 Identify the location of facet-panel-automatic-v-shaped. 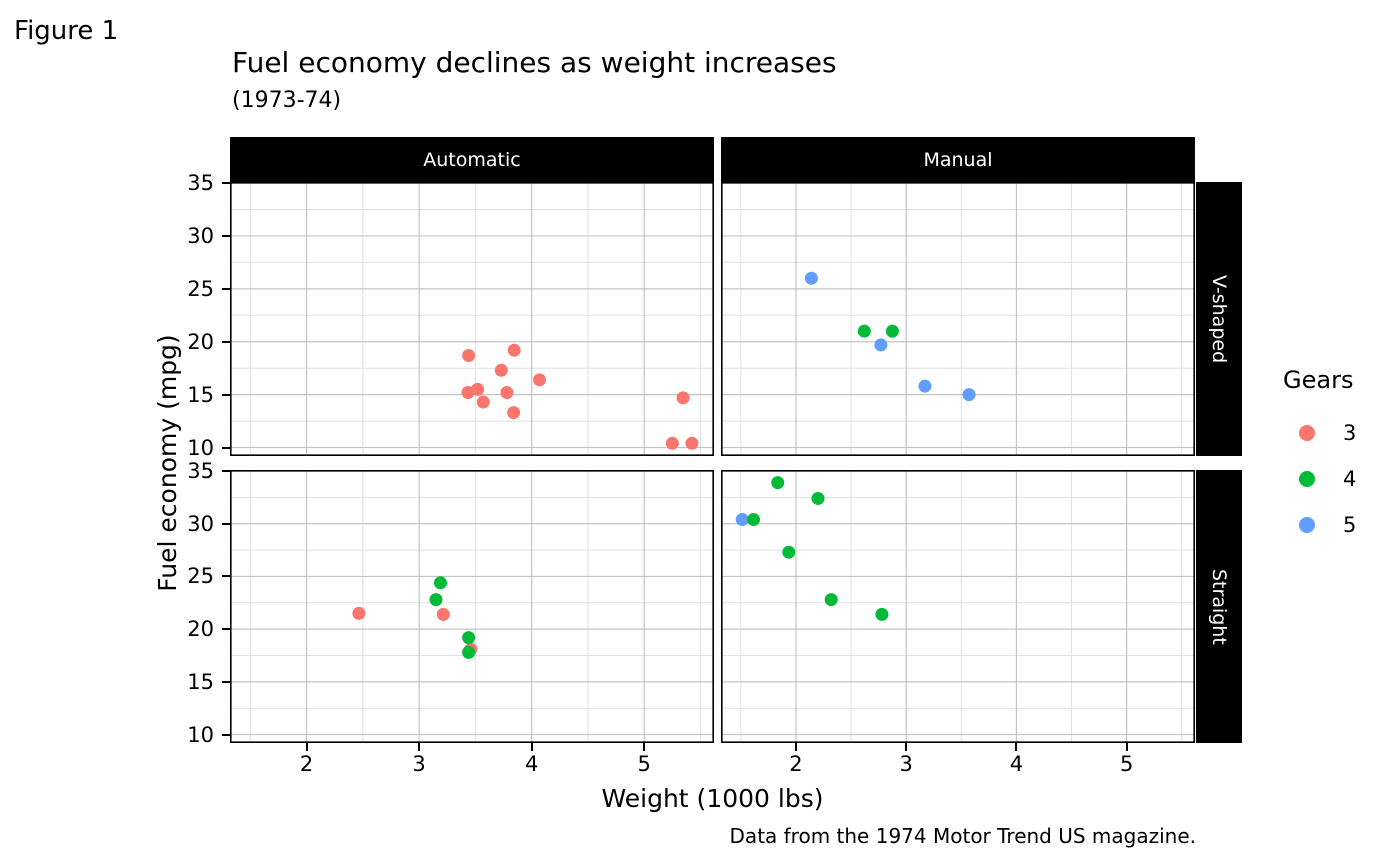
(472, 319).